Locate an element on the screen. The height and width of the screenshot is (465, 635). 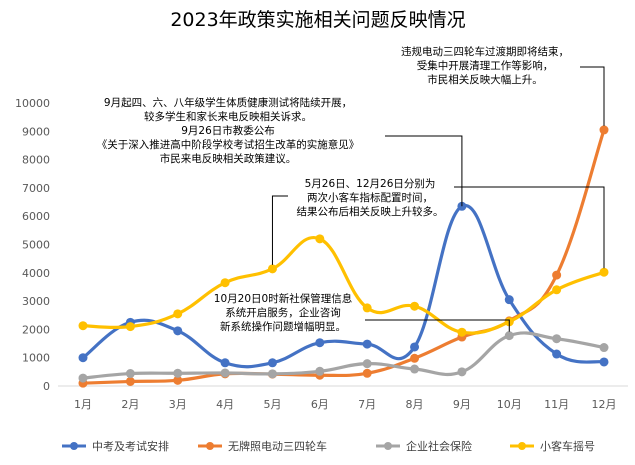
annotation-text: 两次小客车指标配置时间， is located at coordinates (370, 197).